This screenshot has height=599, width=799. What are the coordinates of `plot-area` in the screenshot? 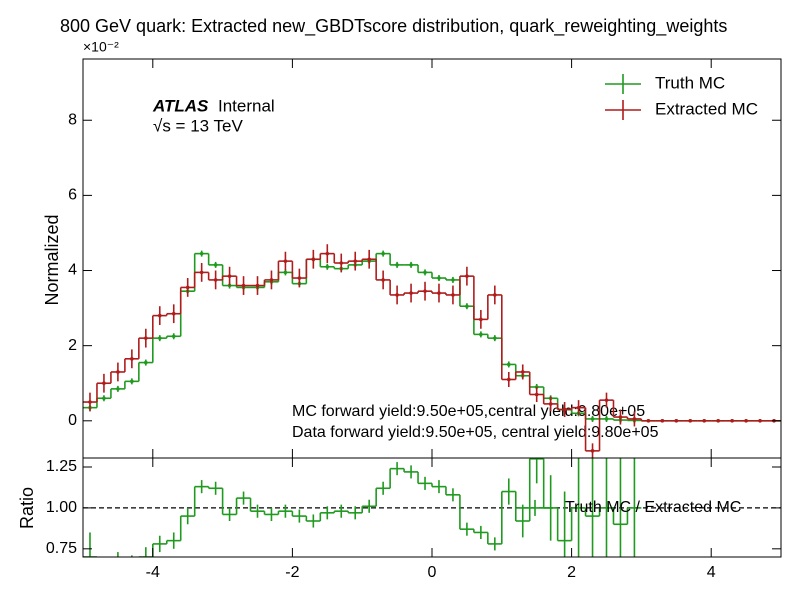 It's located at (432, 507).